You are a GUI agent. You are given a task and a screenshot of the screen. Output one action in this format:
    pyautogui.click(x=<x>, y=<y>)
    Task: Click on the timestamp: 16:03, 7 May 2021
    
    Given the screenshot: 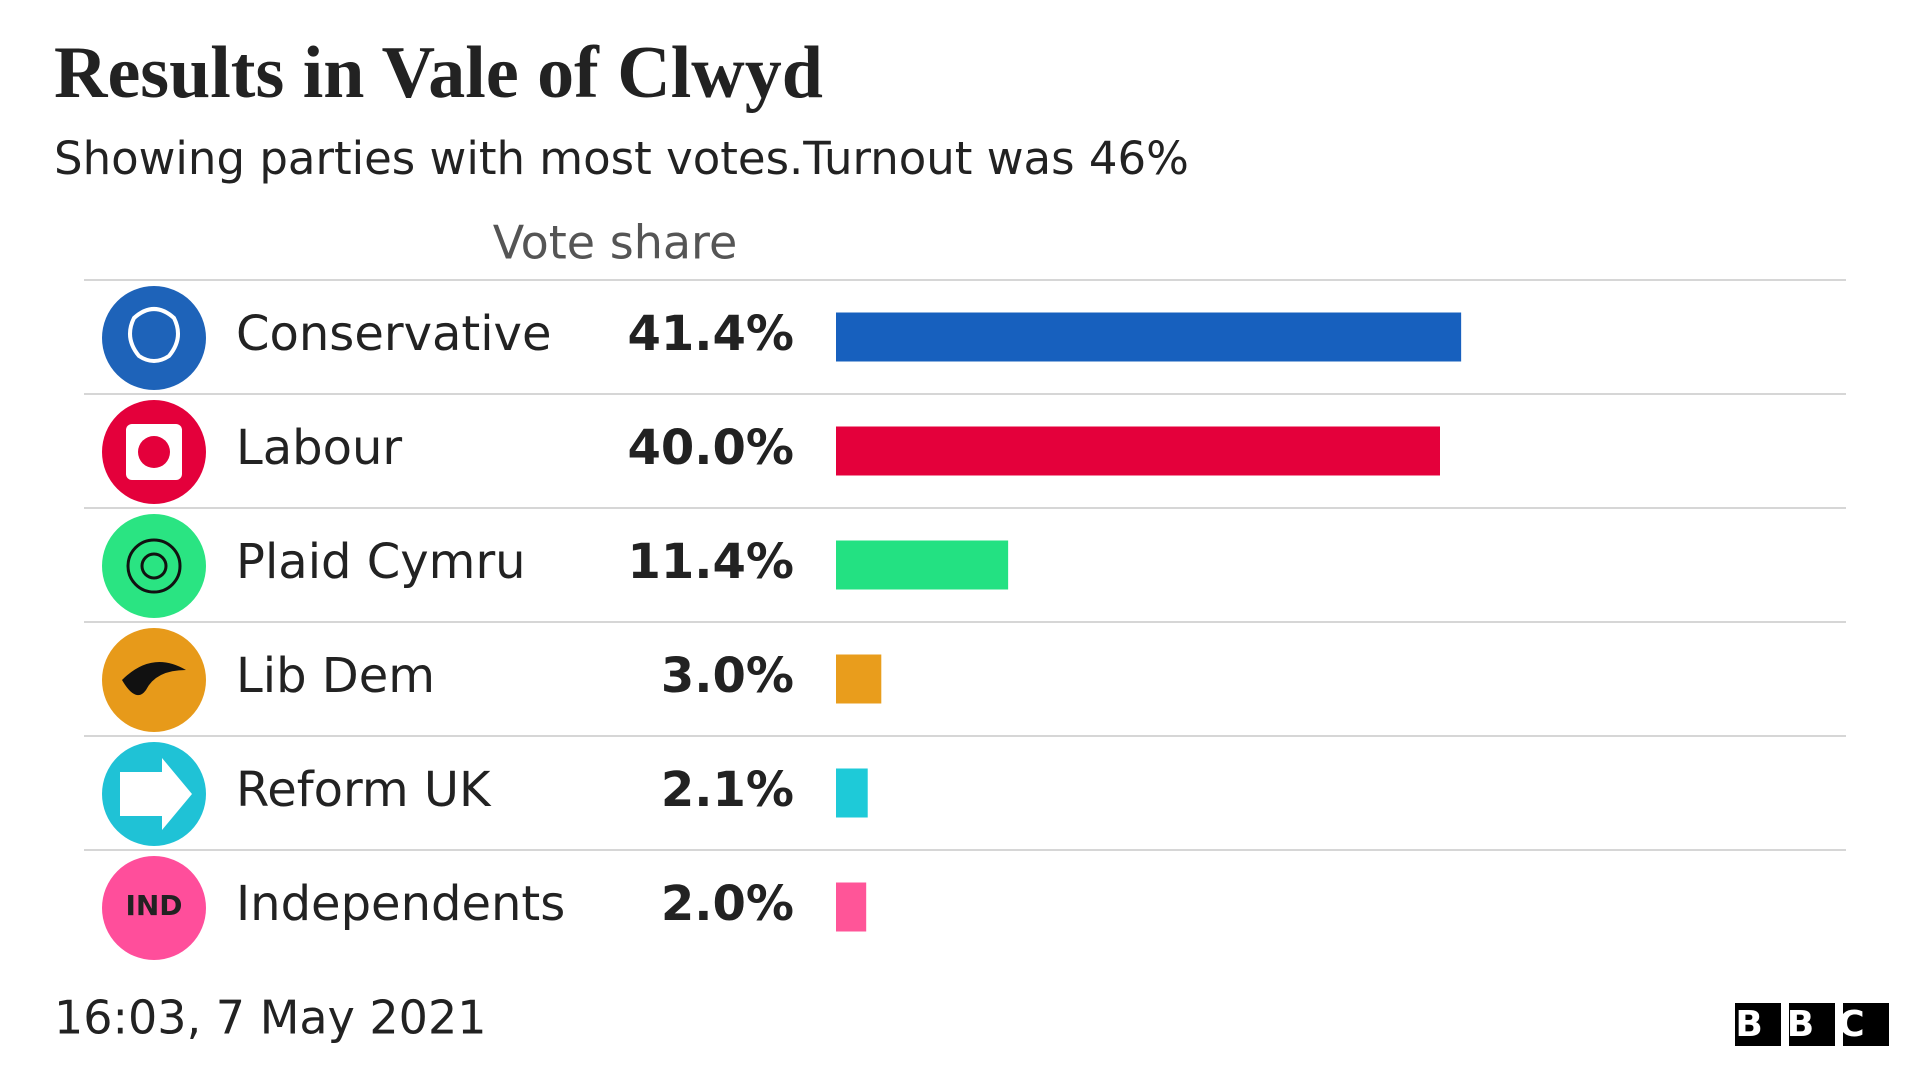 What is the action you would take?
    pyautogui.click(x=270, y=1018)
    